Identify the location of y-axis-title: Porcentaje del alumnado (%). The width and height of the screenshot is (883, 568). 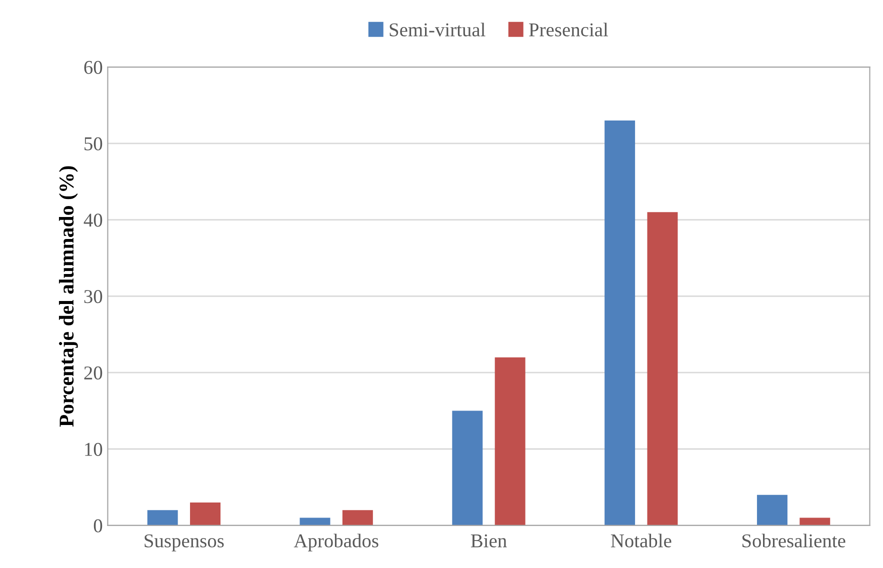
(68, 296).